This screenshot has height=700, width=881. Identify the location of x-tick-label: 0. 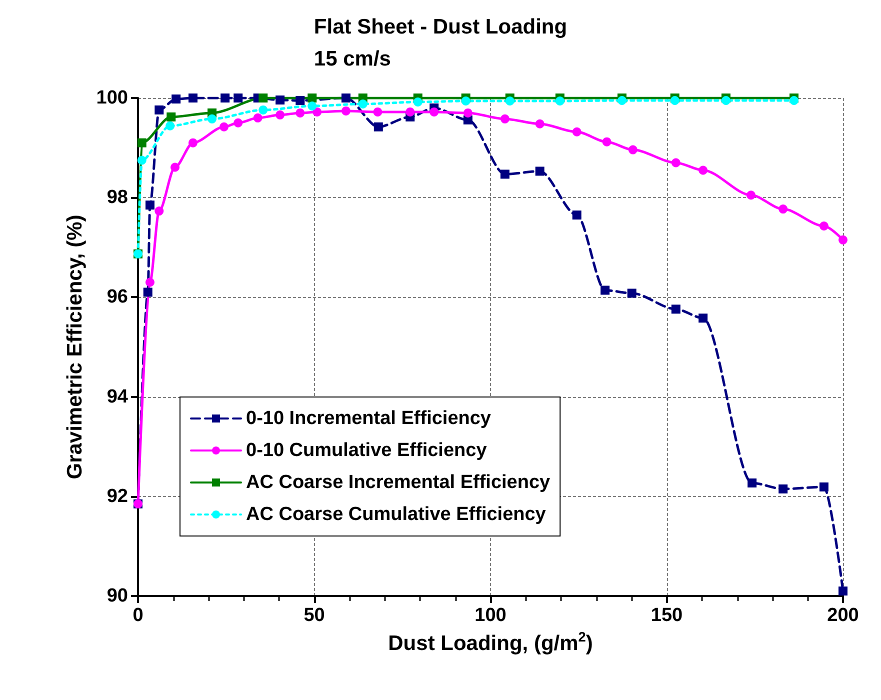
(138, 615).